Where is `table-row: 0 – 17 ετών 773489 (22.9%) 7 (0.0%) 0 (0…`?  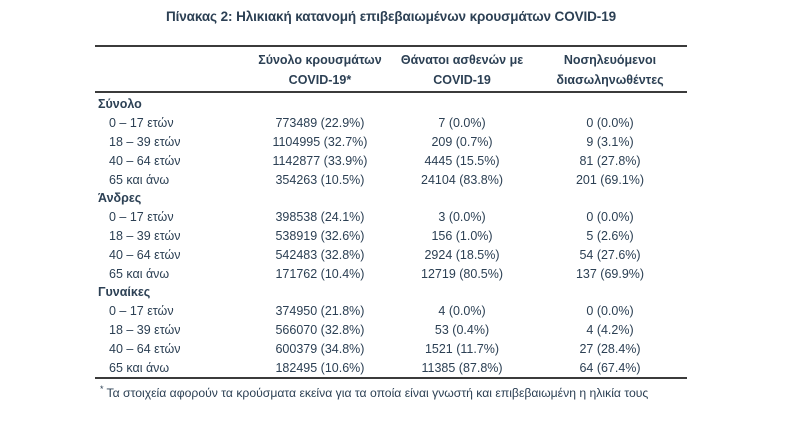 table-row: 0 – 17 ετών 773489 (22.9%) 7 (0.0%) 0 (0… is located at coordinates (391, 123).